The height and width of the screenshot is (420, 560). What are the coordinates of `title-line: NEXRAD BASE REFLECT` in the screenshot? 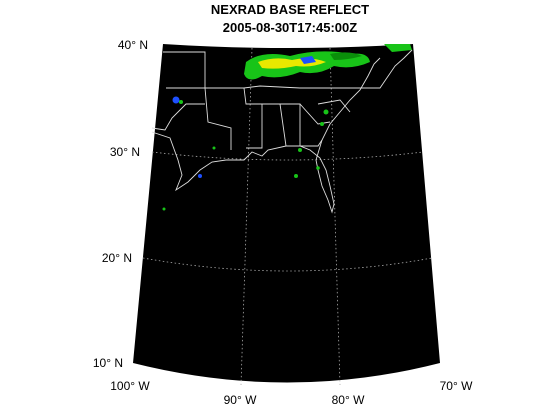 It's located at (290, 9).